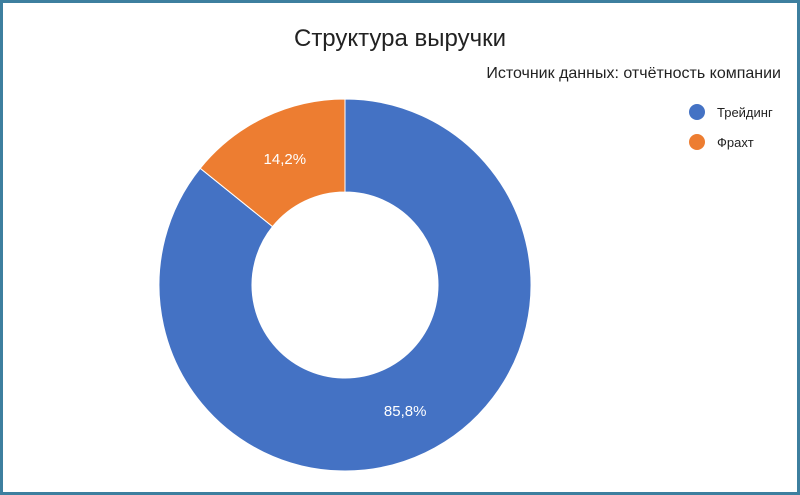 The image size is (800, 495). Describe the element at coordinates (285, 159) in the screenshot. I see `slice-label-freight: 14,2%` at that location.